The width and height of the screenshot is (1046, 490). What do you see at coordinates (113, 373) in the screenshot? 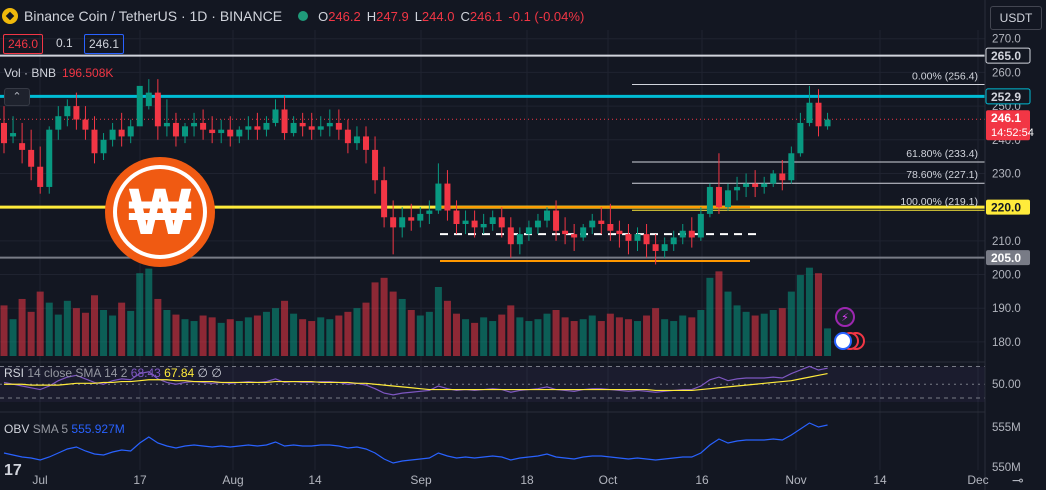
I see `rsi-legend: RSI 14 close SMA 14 2 68.43 67.84 ∅ ∅` at bounding box center [113, 373].